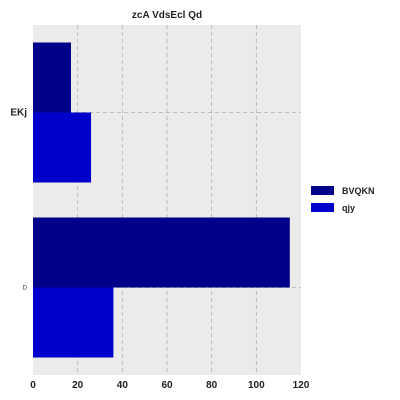 This screenshot has width=400, height=400. Describe the element at coordinates (256, 385) in the screenshot. I see `x-tick-label: 100` at that location.